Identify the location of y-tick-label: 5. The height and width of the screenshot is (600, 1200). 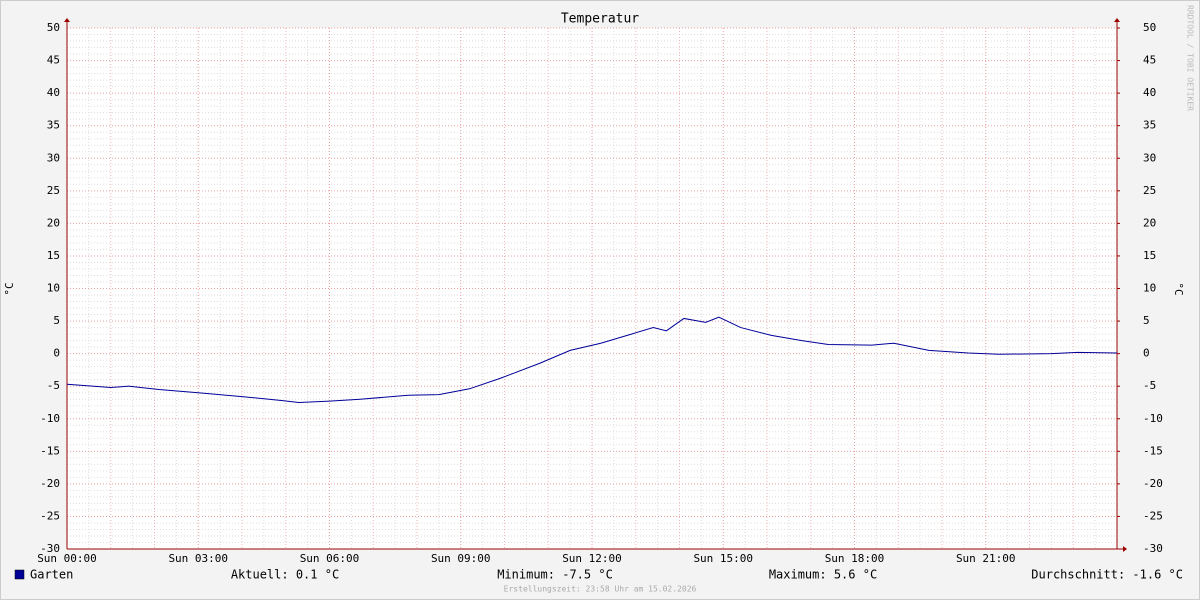
(56, 320).